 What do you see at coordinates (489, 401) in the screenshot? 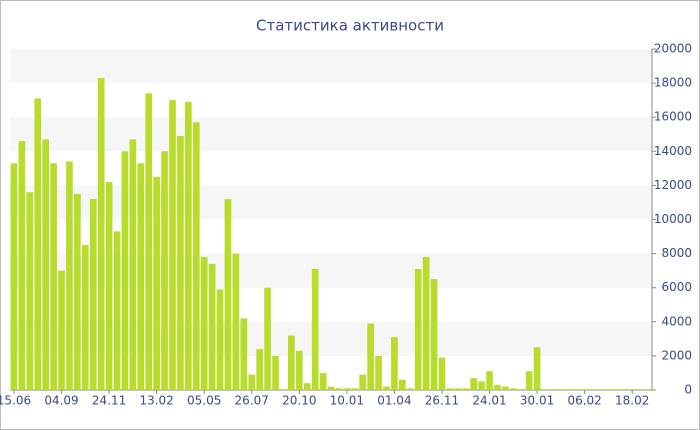
I see `x-tick-label: 24.01` at bounding box center [489, 401].